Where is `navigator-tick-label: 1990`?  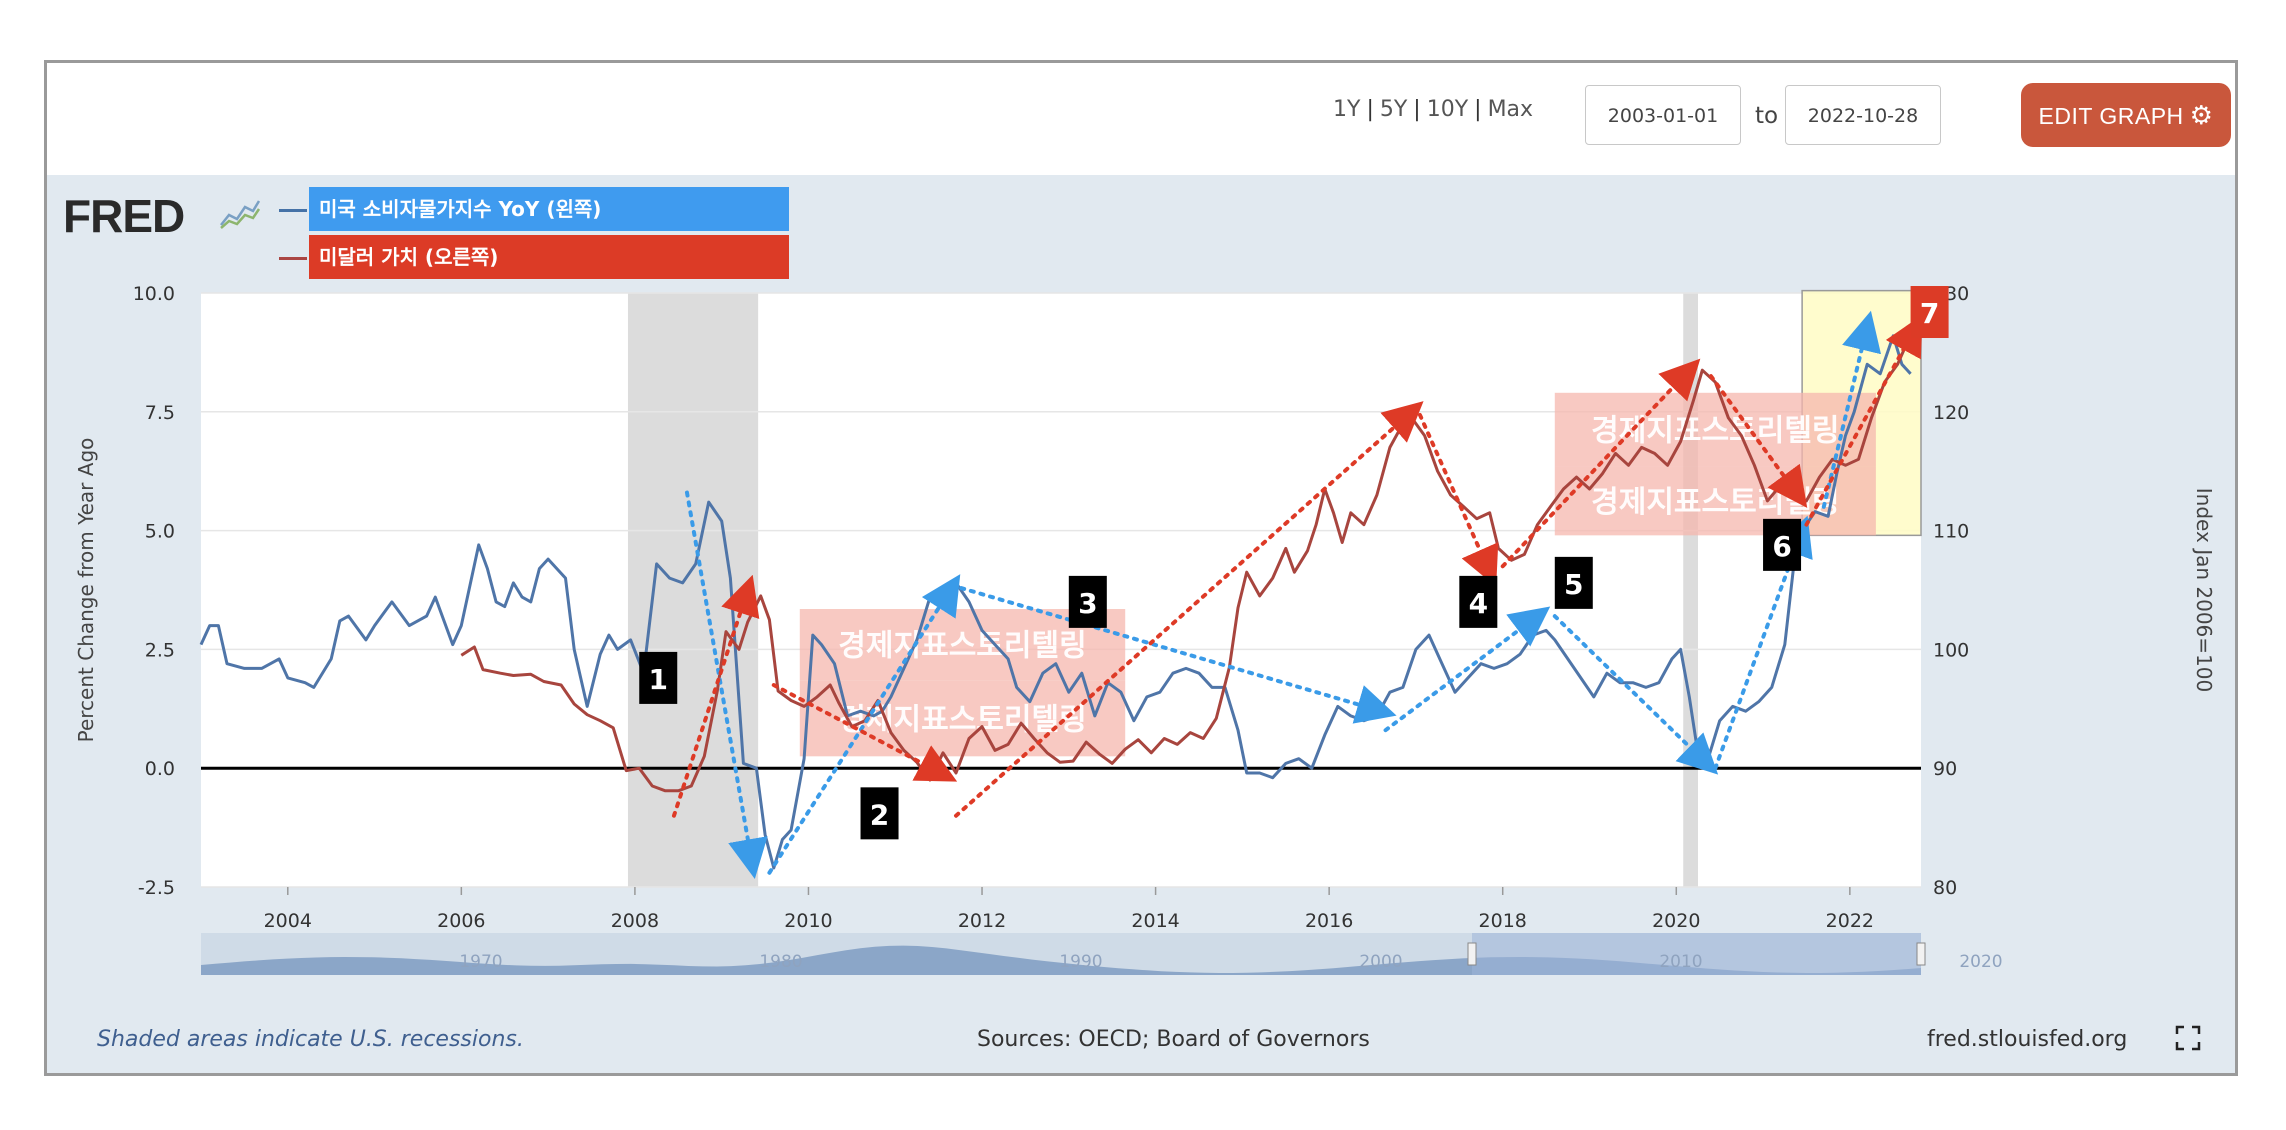 navigator-tick-label: 1990 is located at coordinates (1080, 962).